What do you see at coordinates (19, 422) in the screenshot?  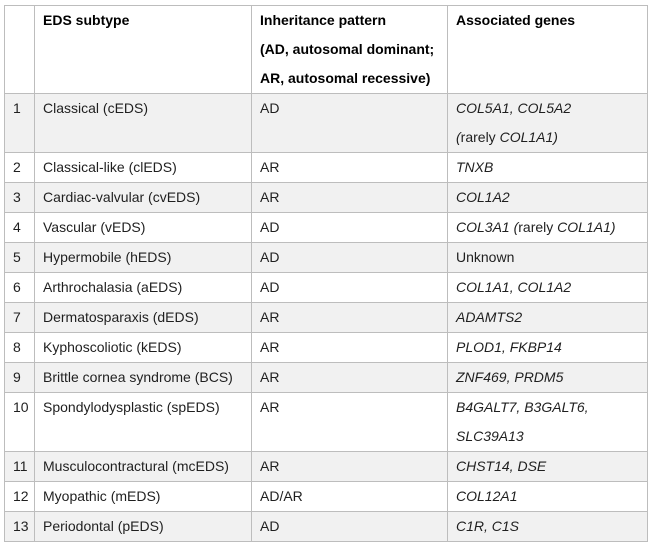 I see `row-number-cell: 10` at bounding box center [19, 422].